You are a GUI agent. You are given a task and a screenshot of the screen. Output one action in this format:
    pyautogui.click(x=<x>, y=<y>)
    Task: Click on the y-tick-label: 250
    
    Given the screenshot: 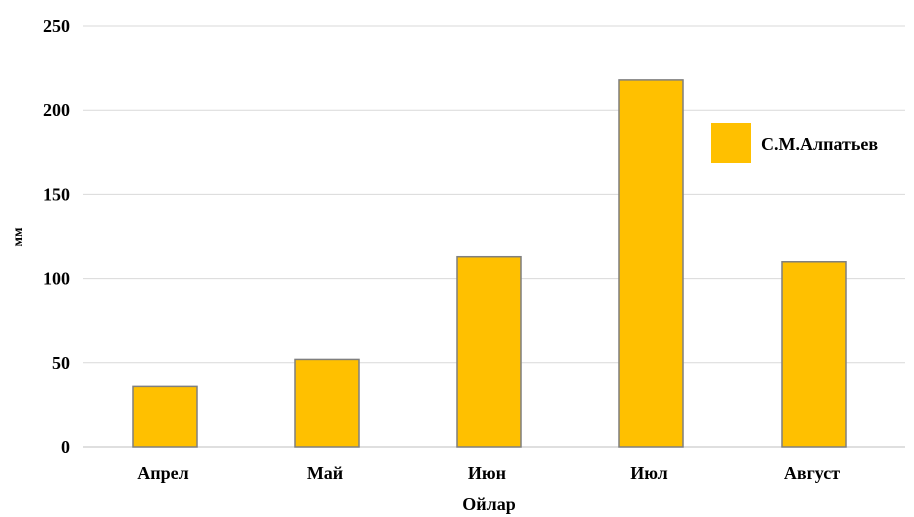 What is the action you would take?
    pyautogui.click(x=56, y=26)
    